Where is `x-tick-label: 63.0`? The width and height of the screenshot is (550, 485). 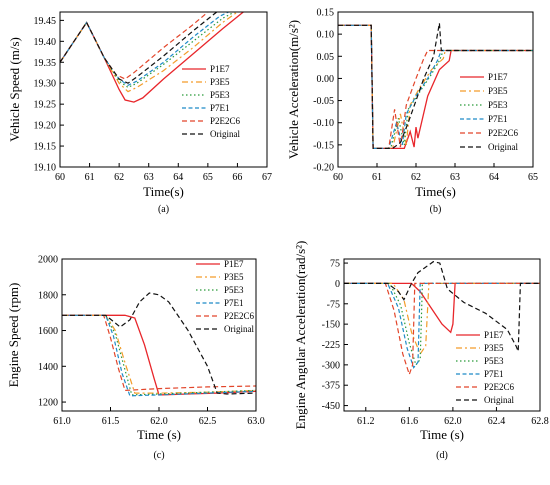 x-tick-label: 63.0 is located at coordinates (256, 421).